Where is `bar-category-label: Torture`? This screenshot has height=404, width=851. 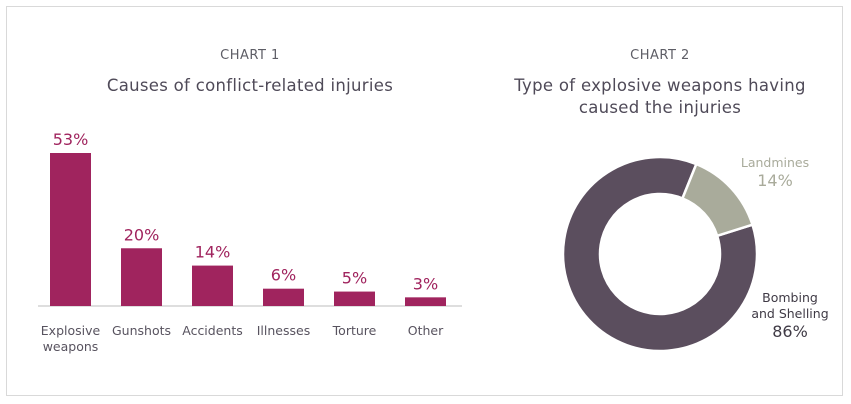
bar-category-label: Torture is located at coordinates (354, 330).